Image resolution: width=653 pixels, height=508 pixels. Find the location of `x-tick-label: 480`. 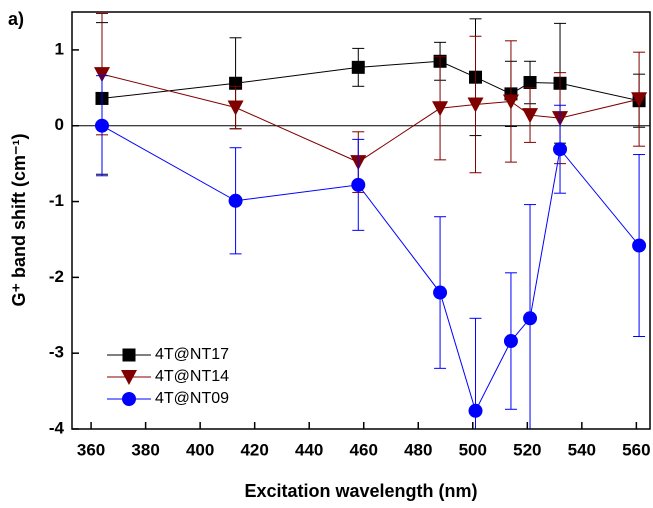

x-tick-label: 480 is located at coordinates (418, 449).